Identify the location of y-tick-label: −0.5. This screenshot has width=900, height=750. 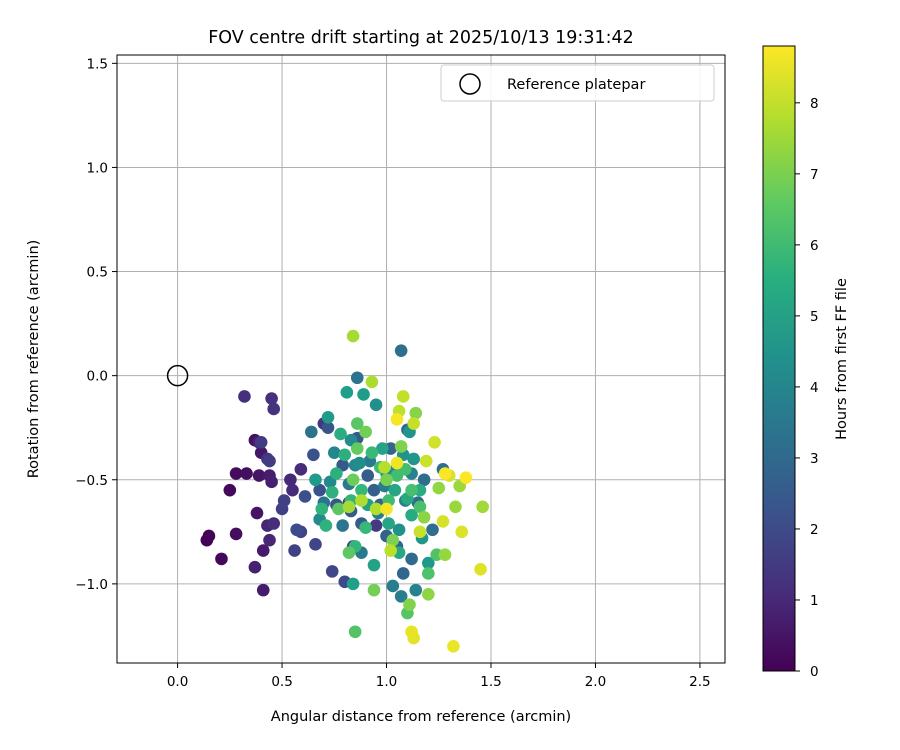
(91, 481).